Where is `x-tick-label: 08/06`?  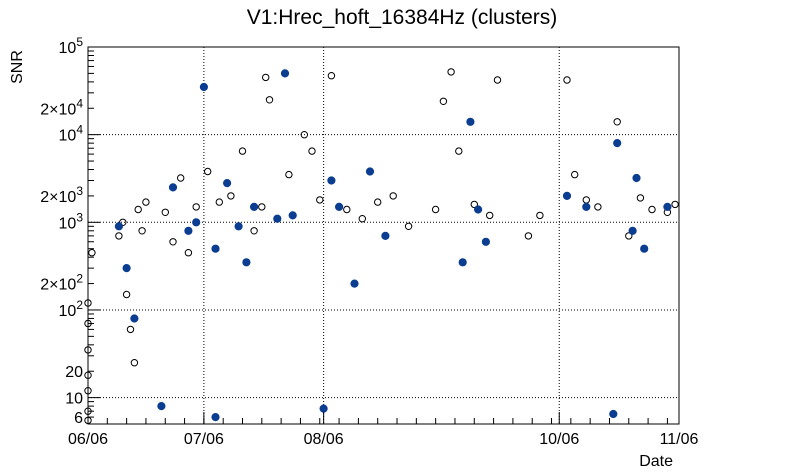 x-tick-label: 08/06 is located at coordinates (324, 439).